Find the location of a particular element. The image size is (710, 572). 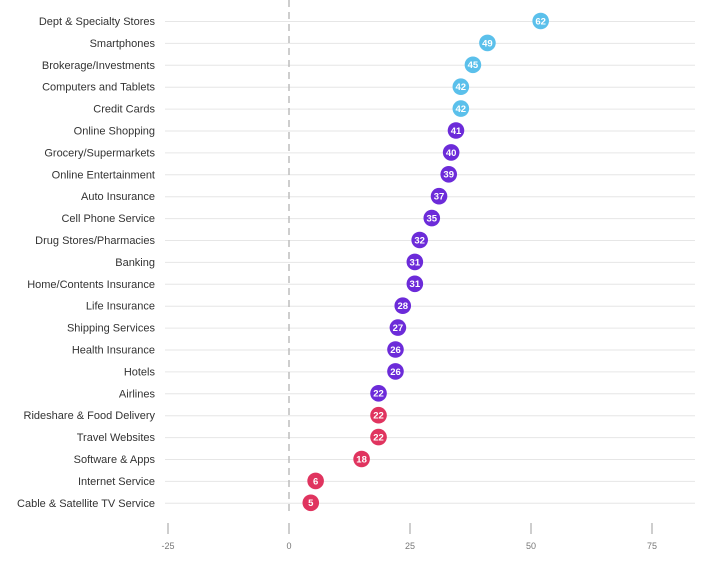

data-label: 45 is located at coordinates (473, 65).